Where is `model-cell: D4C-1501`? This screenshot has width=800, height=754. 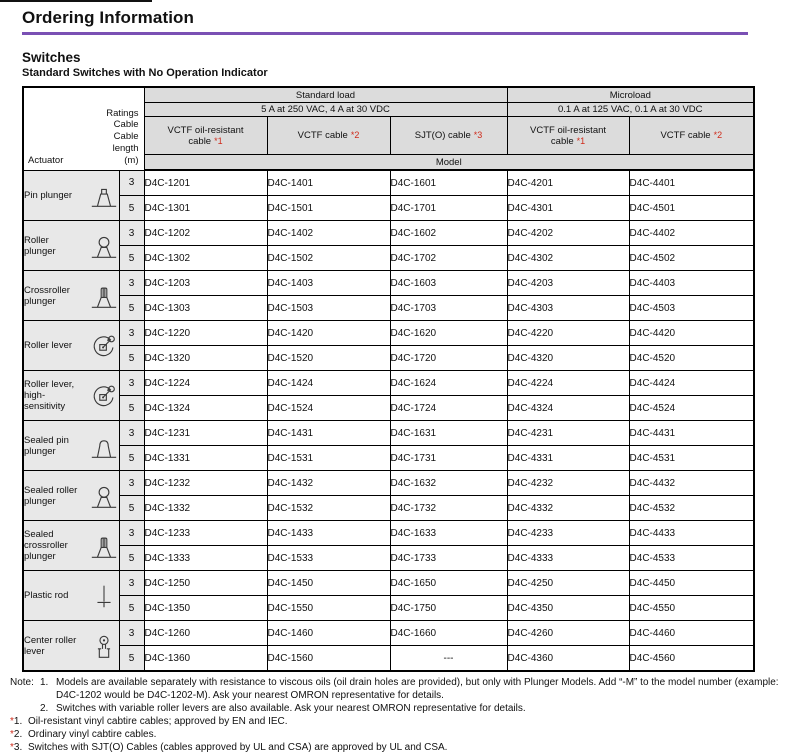 model-cell: D4C-1501 is located at coordinates (328, 208).